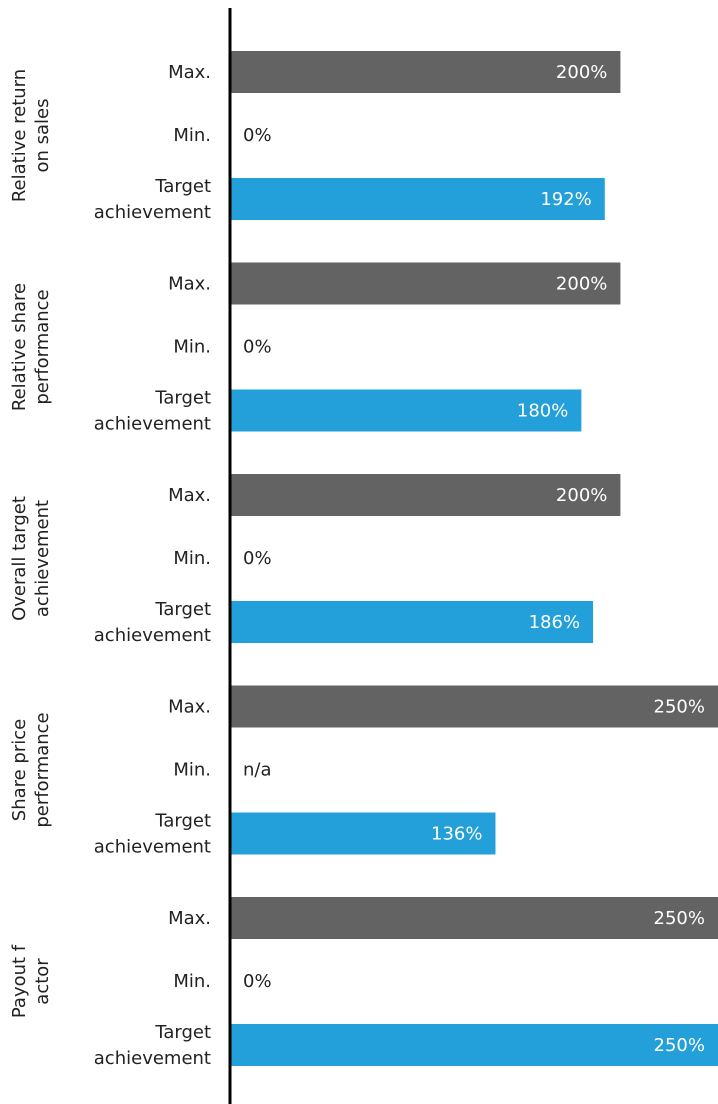 The width and height of the screenshot is (718, 1104). What do you see at coordinates (554, 622) in the screenshot?
I see `value-label: 186%` at bounding box center [554, 622].